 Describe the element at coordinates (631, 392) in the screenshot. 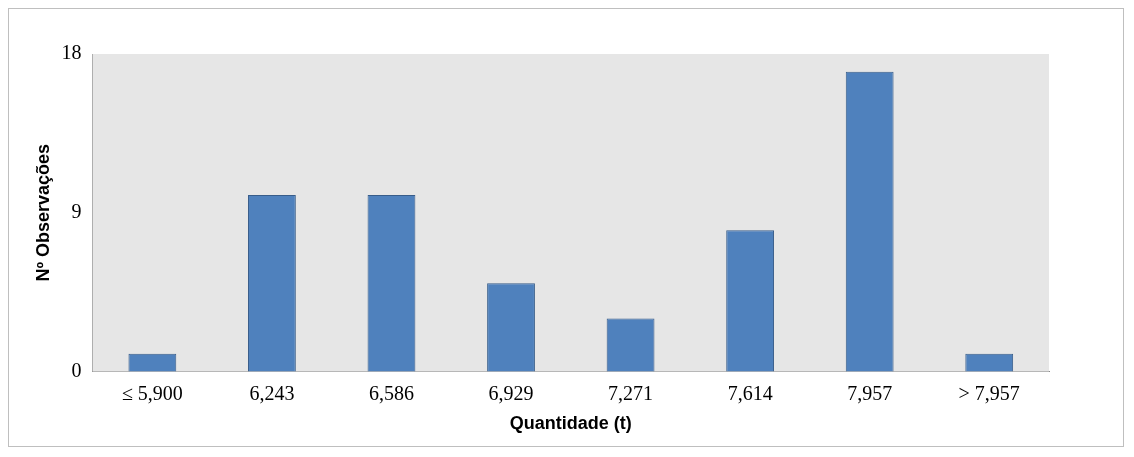

I see `x-tick-label: 7,271` at that location.